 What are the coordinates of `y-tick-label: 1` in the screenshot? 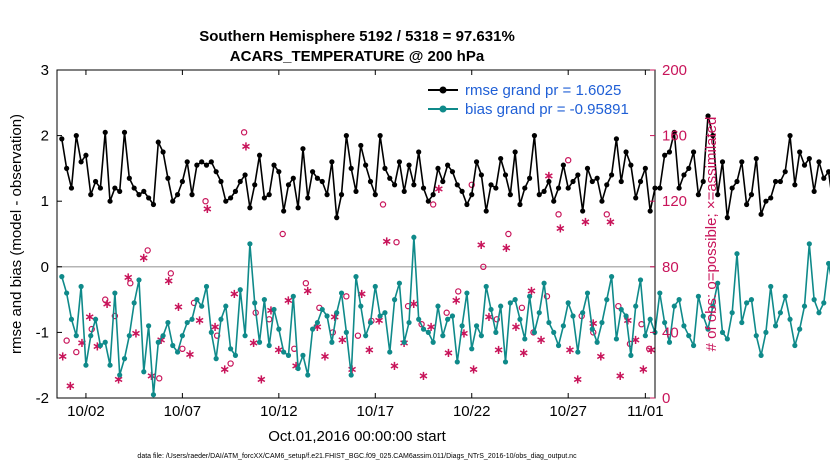 It's located at (45, 201).